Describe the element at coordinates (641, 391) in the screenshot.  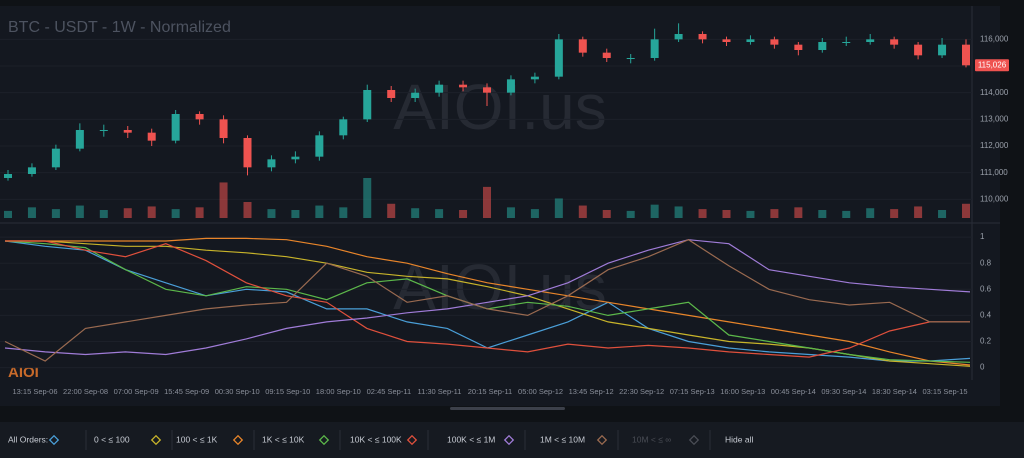
I see `x-tick-label: 22:30 Sep-12` at that location.